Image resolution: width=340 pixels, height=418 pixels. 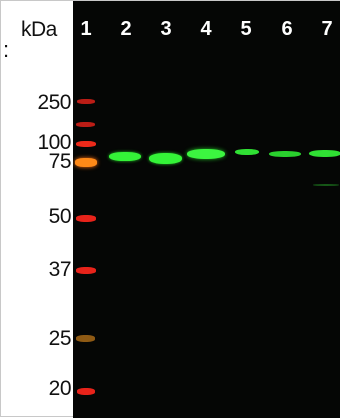 I want to click on mw-label-20: 20, so click(x=60, y=388).